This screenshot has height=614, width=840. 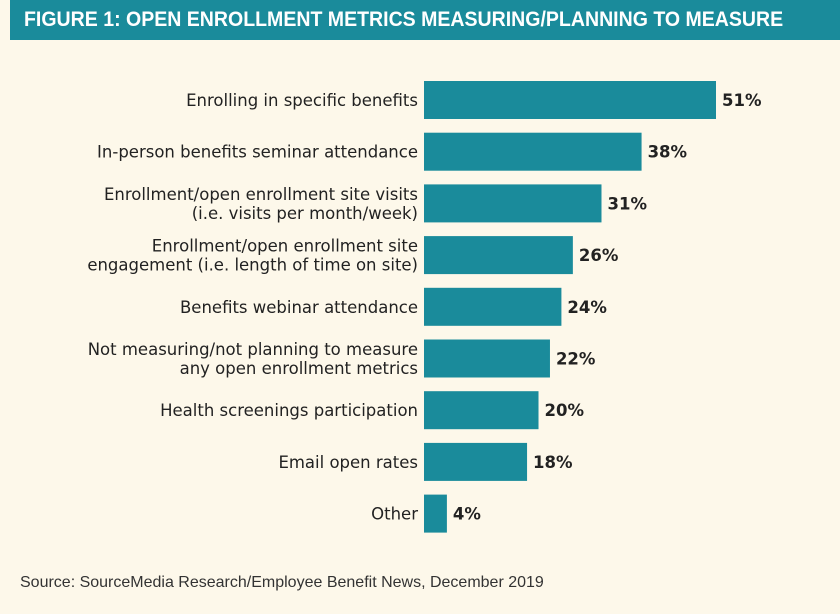 I want to click on category-label-2: In-person benefits seminar attendance, so click(x=257, y=152).